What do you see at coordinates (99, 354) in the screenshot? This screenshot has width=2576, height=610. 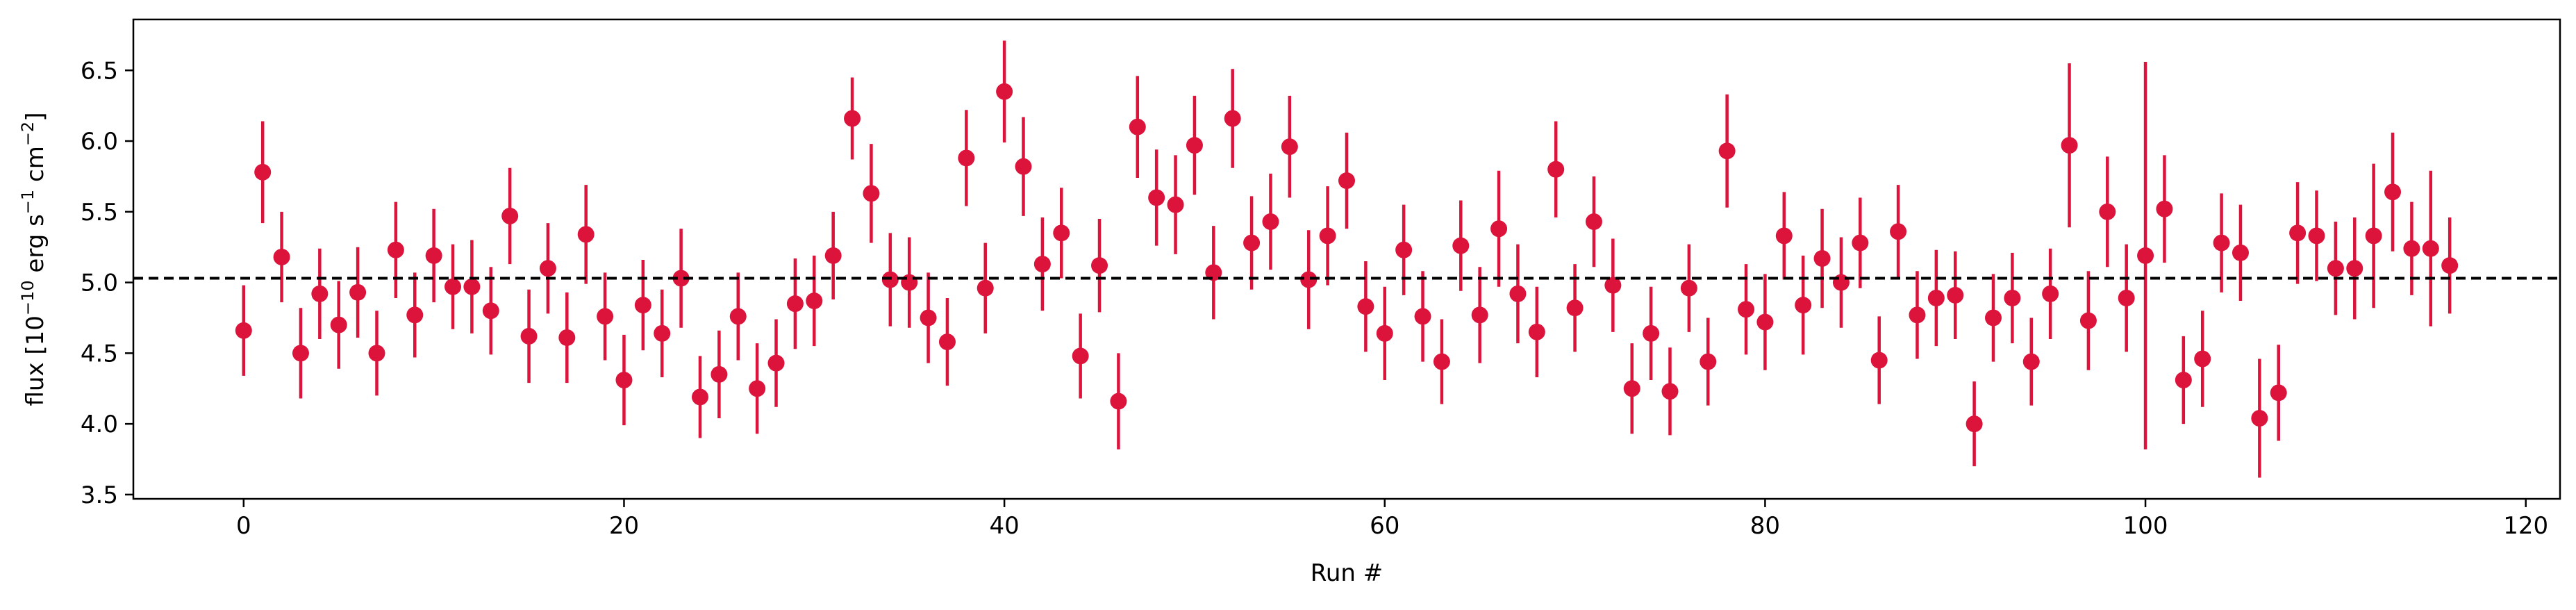 I see `y-tick-label: 4.5` at bounding box center [99, 354].